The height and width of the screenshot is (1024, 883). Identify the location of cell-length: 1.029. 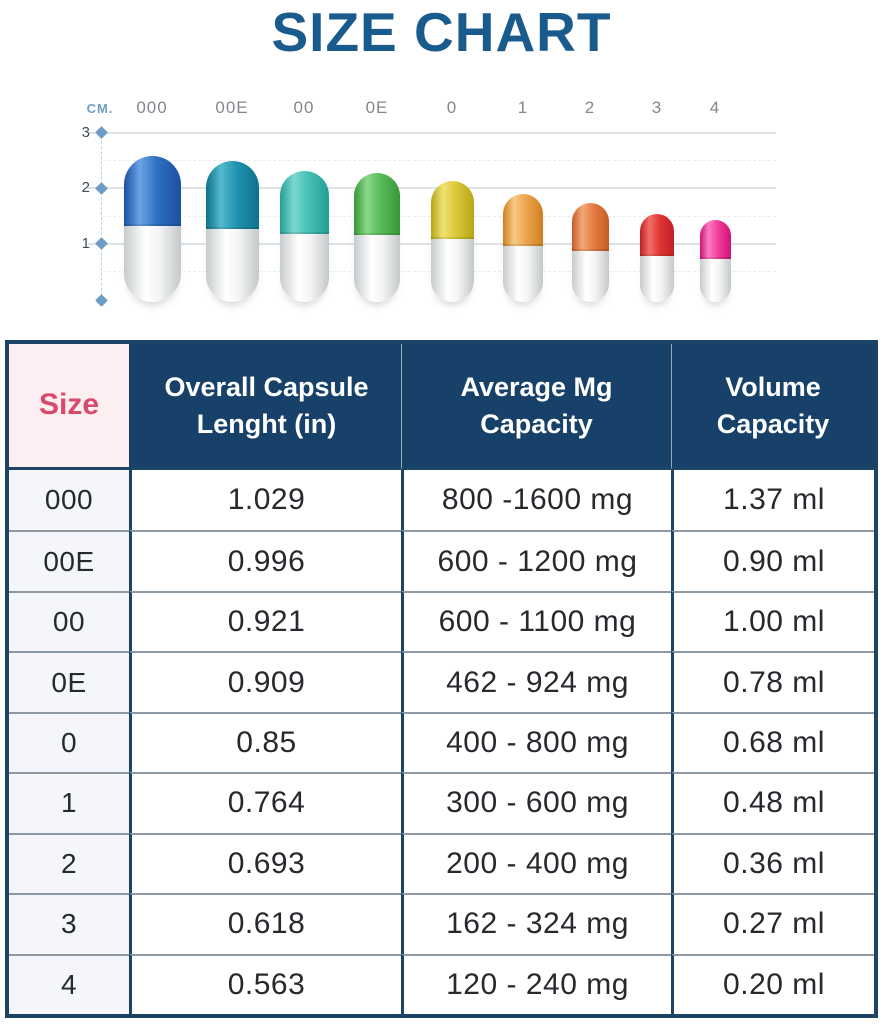
(265, 500).